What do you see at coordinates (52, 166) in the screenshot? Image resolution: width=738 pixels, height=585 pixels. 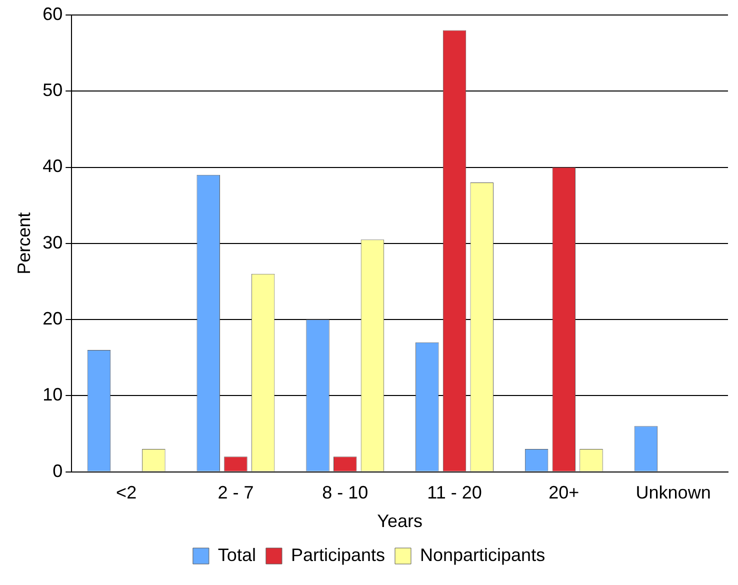 I see `y-tick-label: 40` at bounding box center [52, 166].